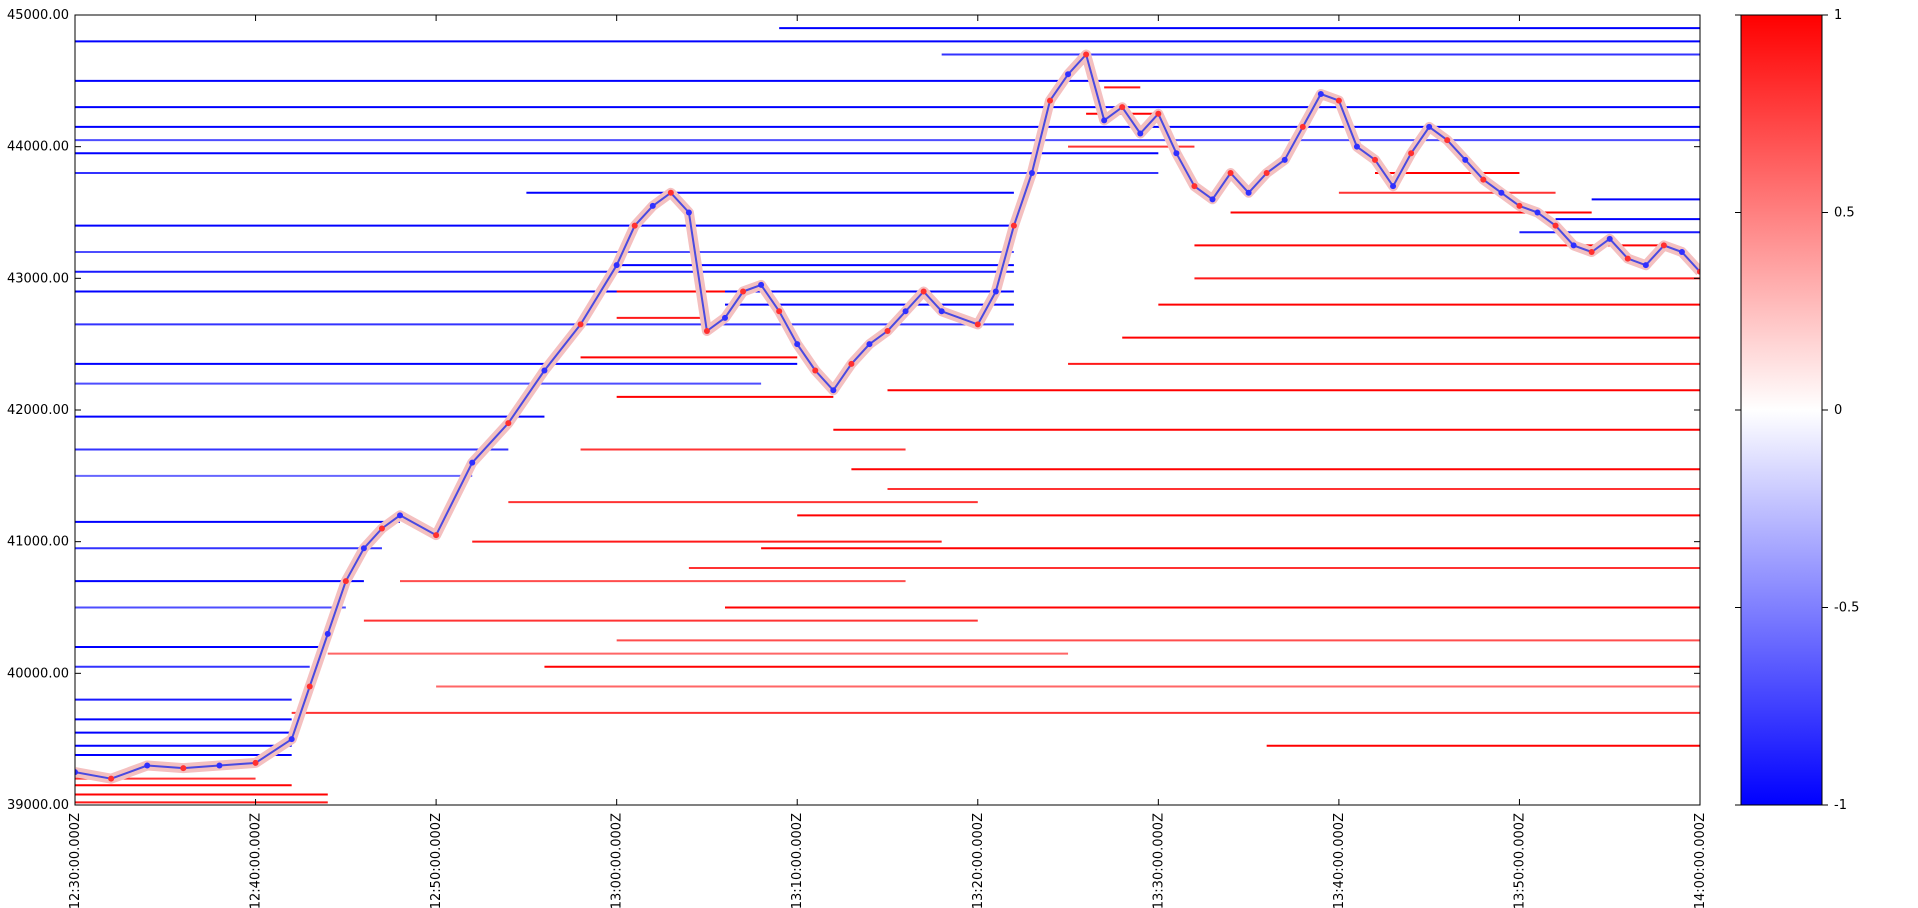  I want to click on x-tick-label: 13:10:00.000Z, so click(797, 860).